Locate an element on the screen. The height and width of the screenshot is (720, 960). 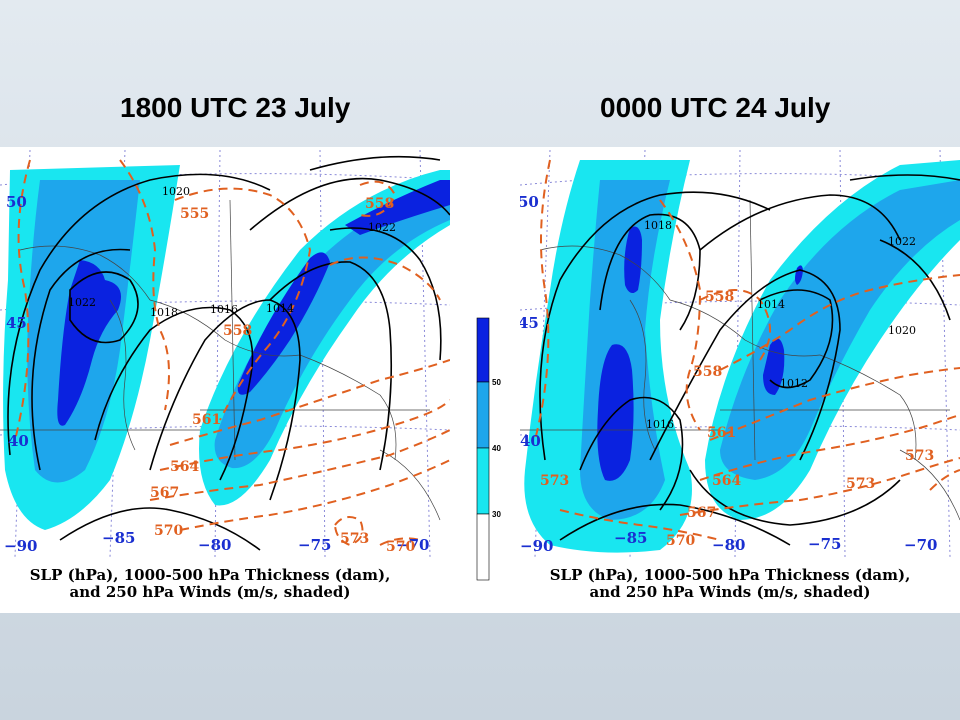
thickness-label-left-567: 567 is located at coordinates (164, 493).